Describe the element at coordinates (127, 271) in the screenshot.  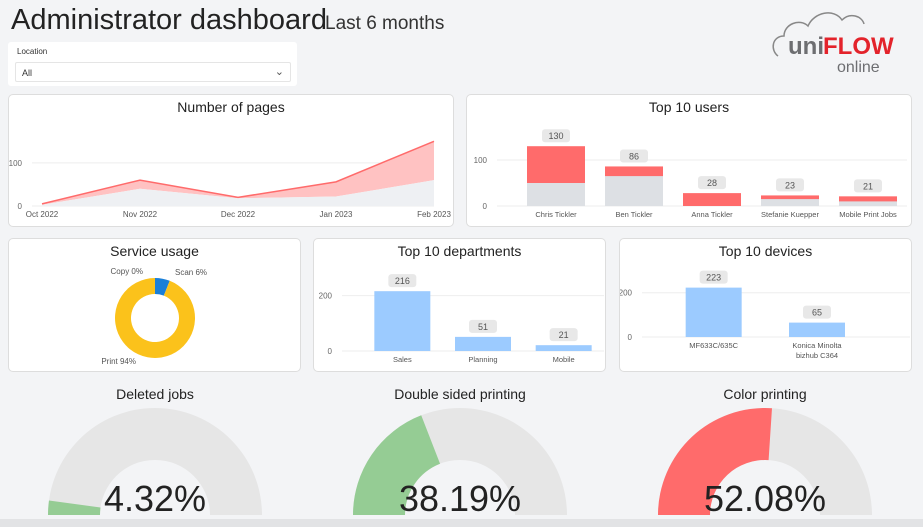
I see `slice-label: Copy 0%` at that location.